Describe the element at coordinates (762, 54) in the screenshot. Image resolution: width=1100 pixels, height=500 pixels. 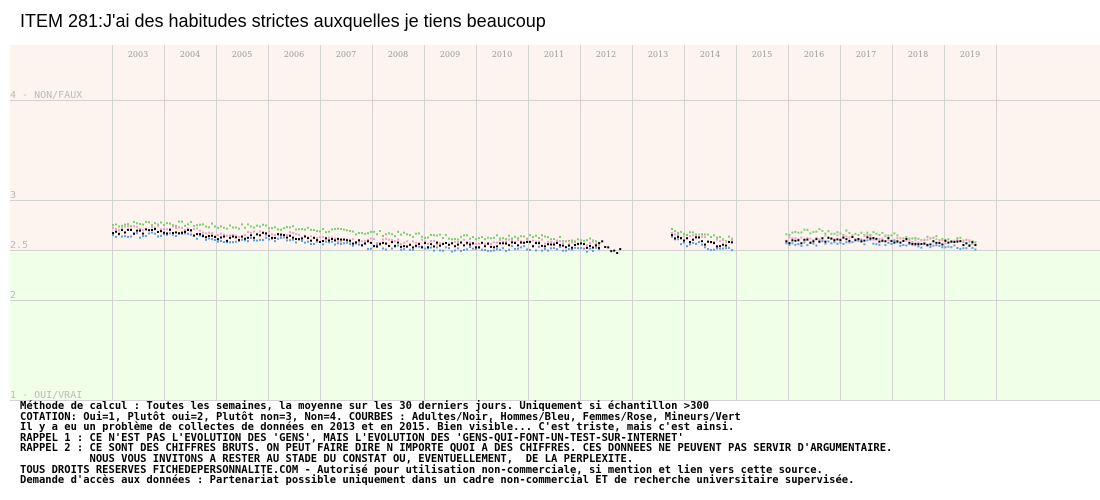
I see `x-tick-label: 2015` at that location.